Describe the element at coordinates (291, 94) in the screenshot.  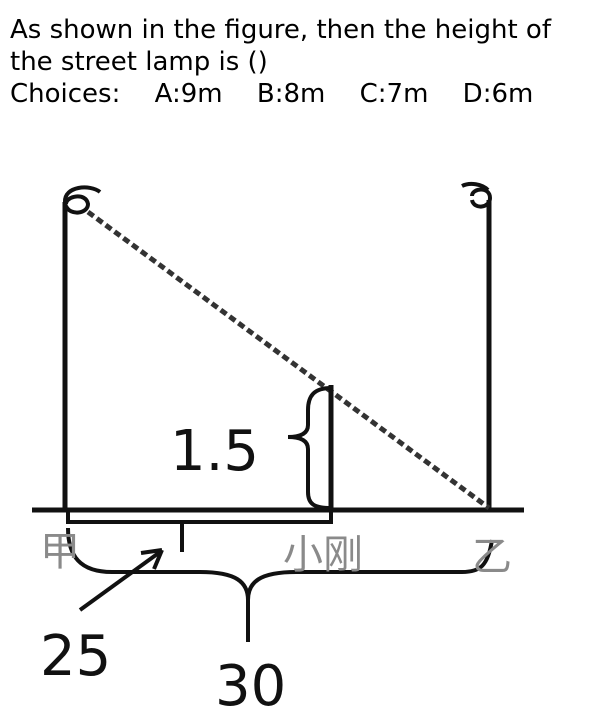
I see `choice-b: B:8m` at that location.